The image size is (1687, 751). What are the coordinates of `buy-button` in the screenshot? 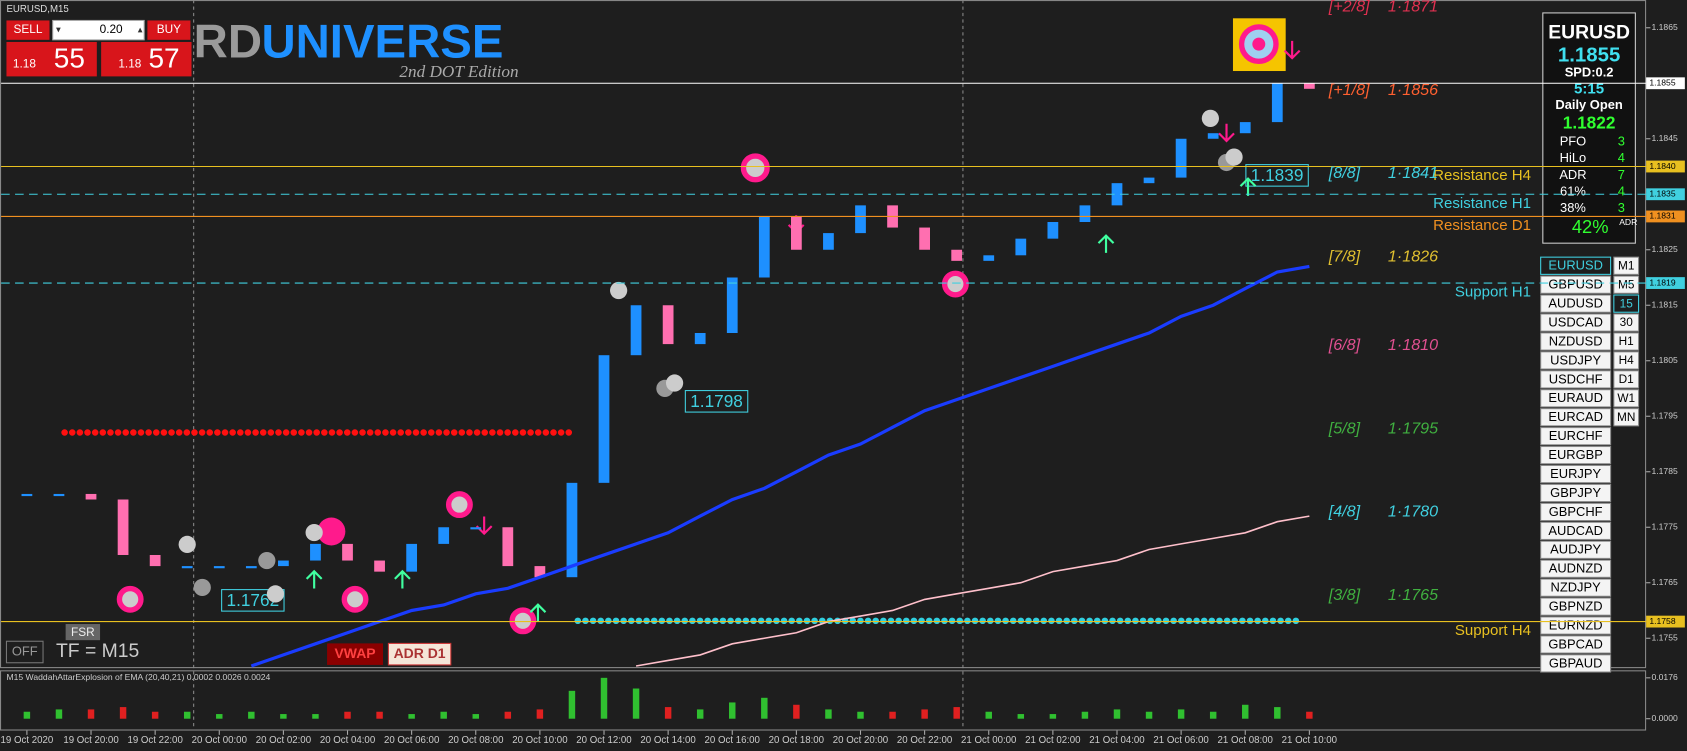 It's located at (169, 30).